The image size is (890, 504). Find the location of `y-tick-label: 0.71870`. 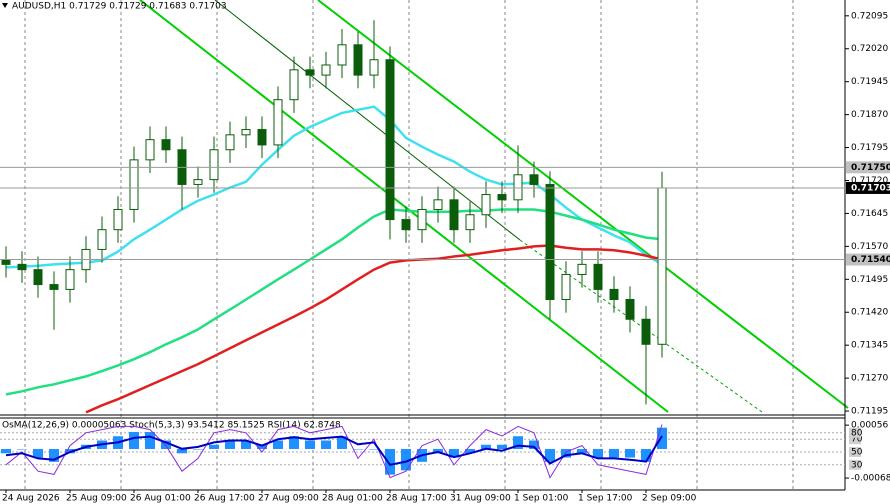

y-tick-label: 0.71870 is located at coordinates (869, 115).